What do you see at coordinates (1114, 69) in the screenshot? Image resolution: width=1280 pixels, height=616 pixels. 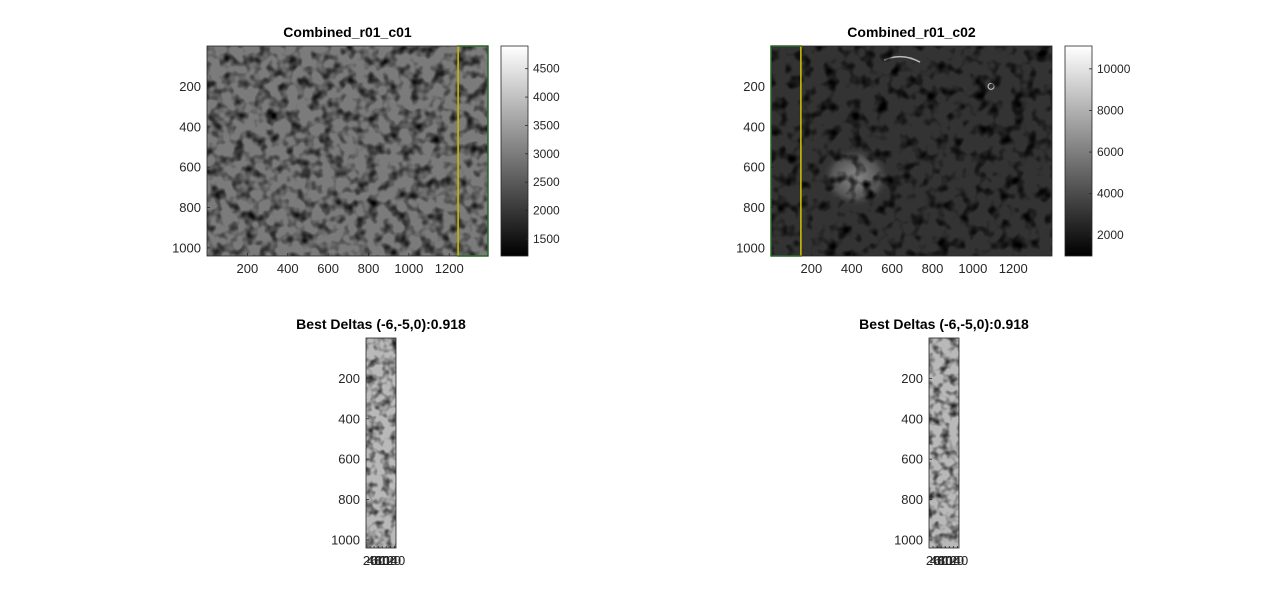 I see `colorbar-tick-label: 10000` at bounding box center [1114, 69].